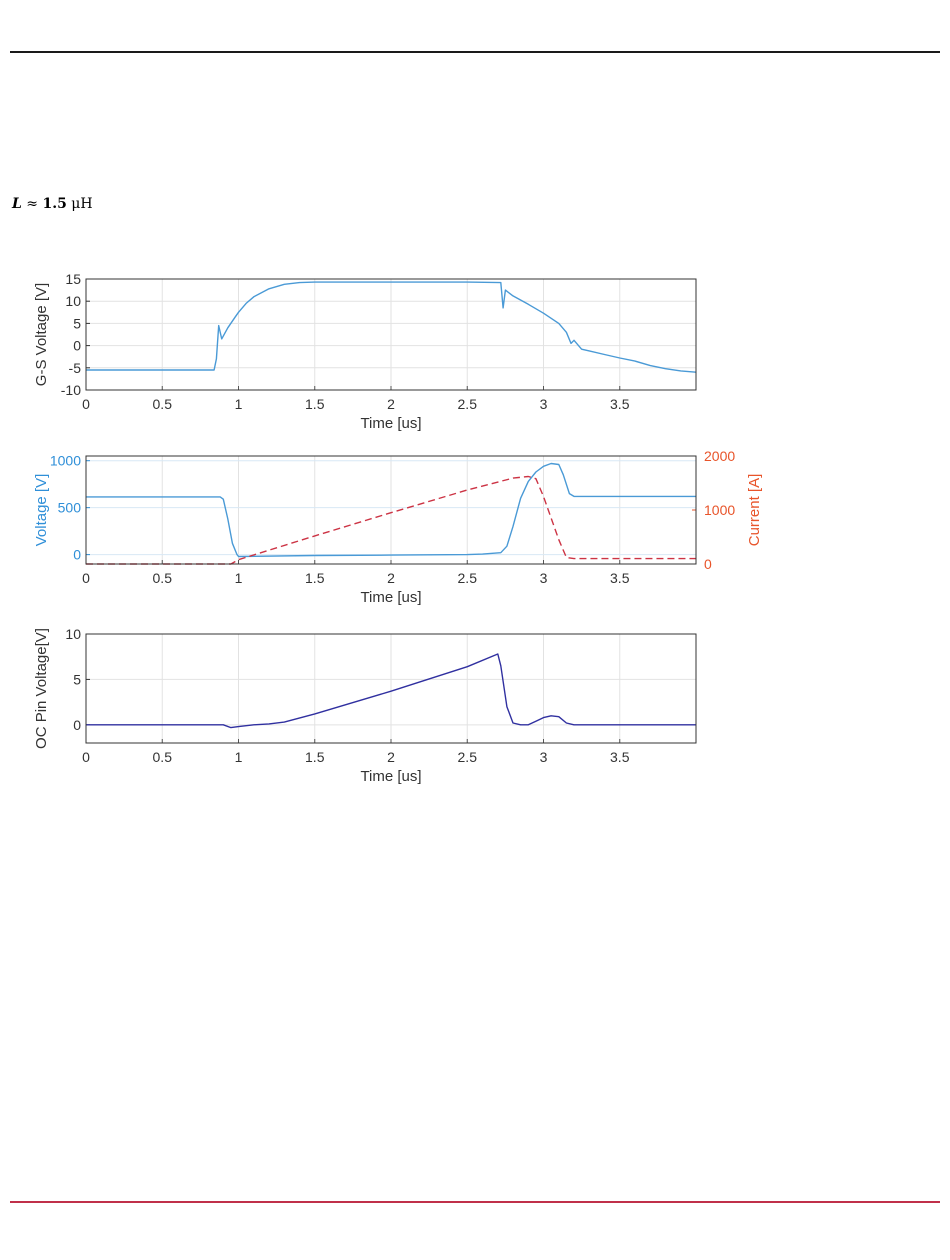 This screenshot has height=1260, width=950. What do you see at coordinates (719, 510) in the screenshot?
I see `y-right-tick-label: 1000` at bounding box center [719, 510].